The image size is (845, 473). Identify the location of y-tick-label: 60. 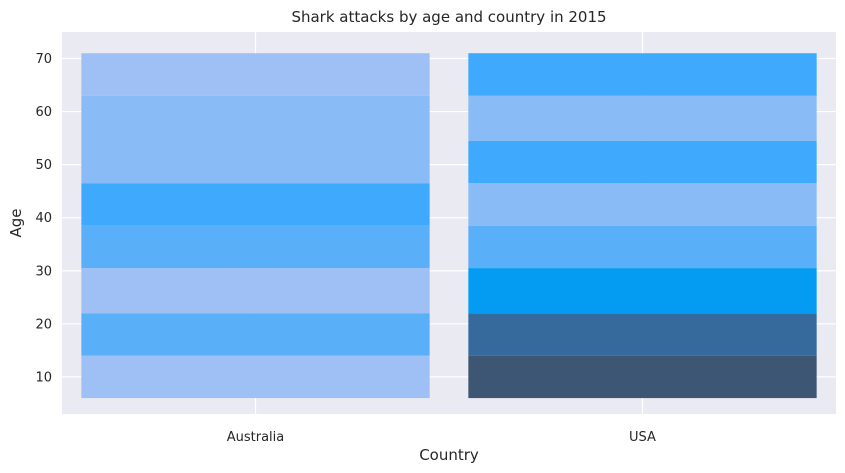
(43, 112).